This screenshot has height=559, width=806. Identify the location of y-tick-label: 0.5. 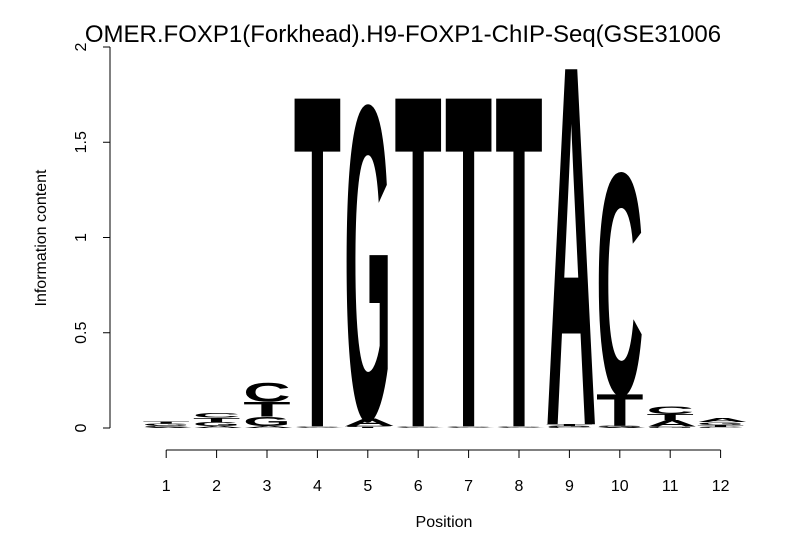
(81, 333).